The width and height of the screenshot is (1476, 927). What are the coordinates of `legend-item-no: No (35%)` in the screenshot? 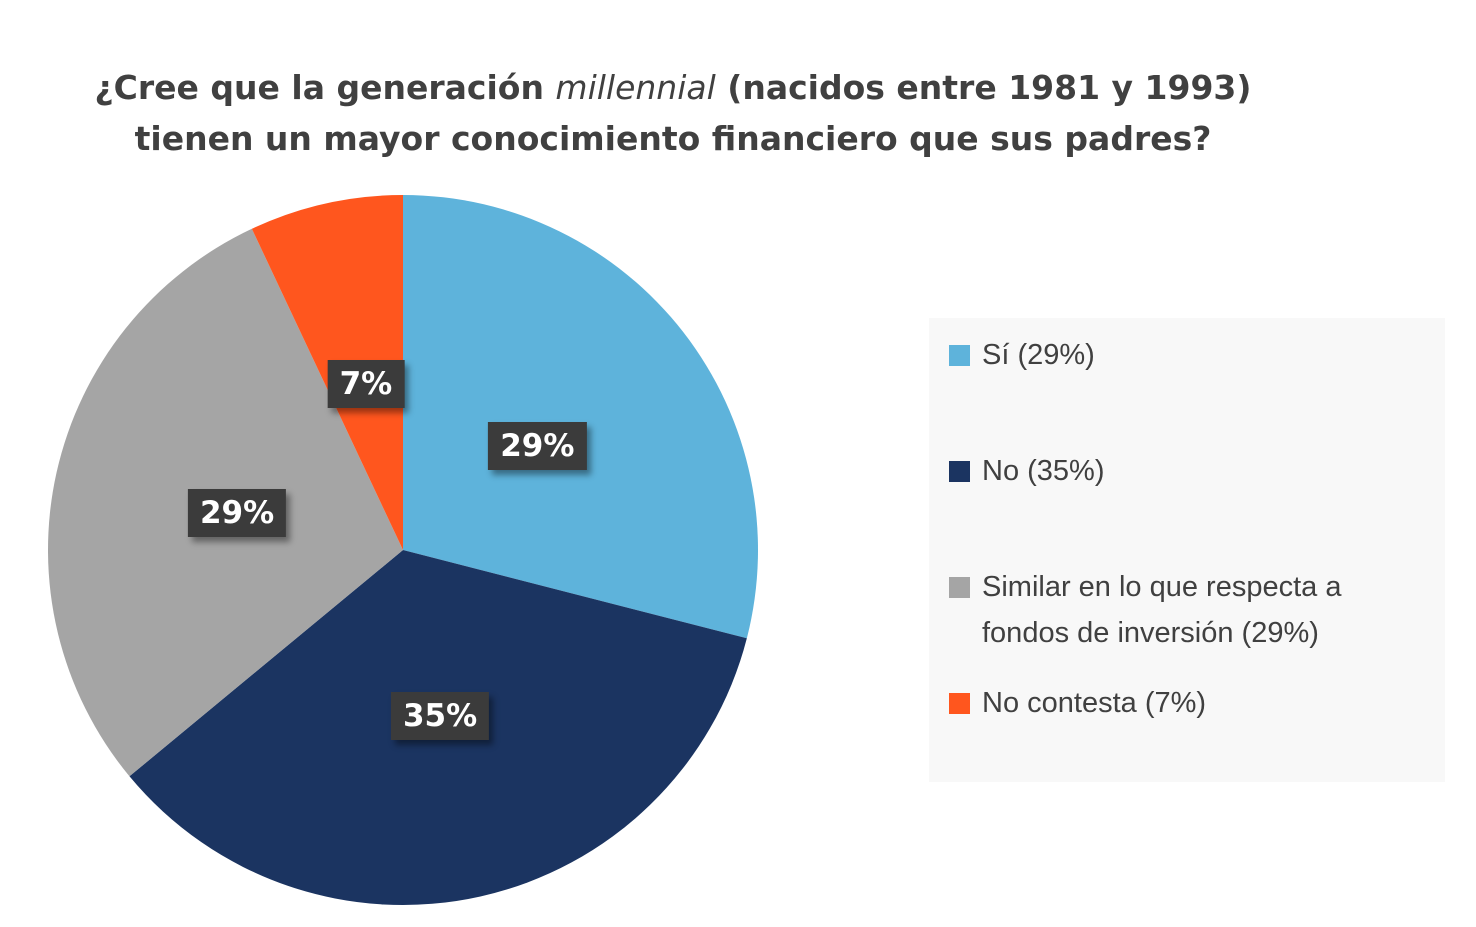 It's located at (1027, 471).